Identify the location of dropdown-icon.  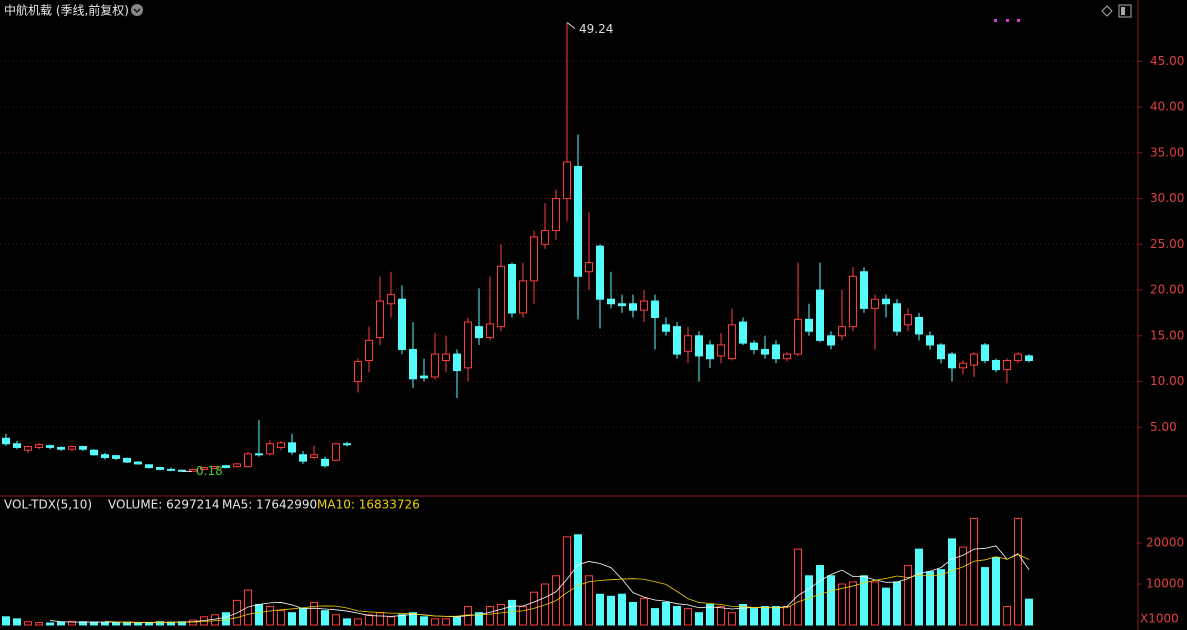
(137, 10).